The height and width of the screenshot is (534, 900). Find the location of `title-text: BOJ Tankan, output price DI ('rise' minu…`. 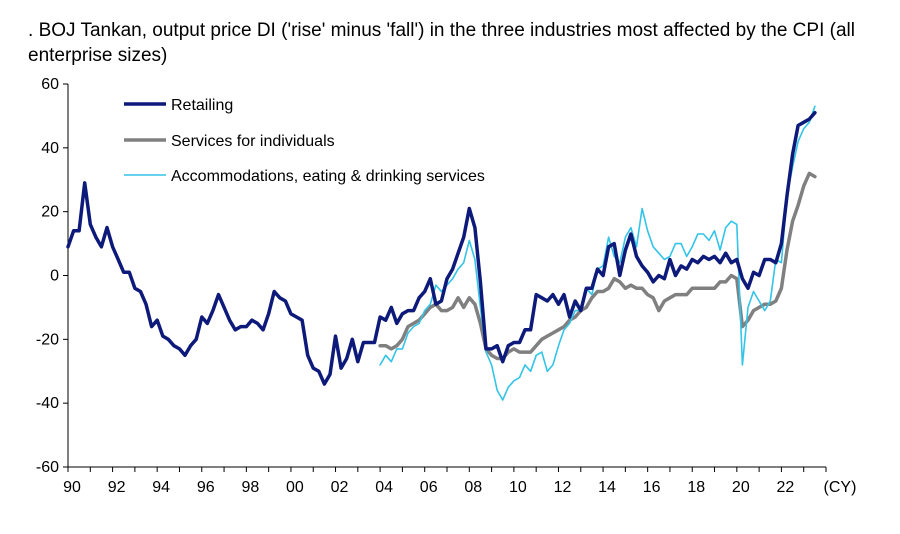

title-text: BOJ Tankan, output price DI ('rise' minu… is located at coordinates (441, 43).